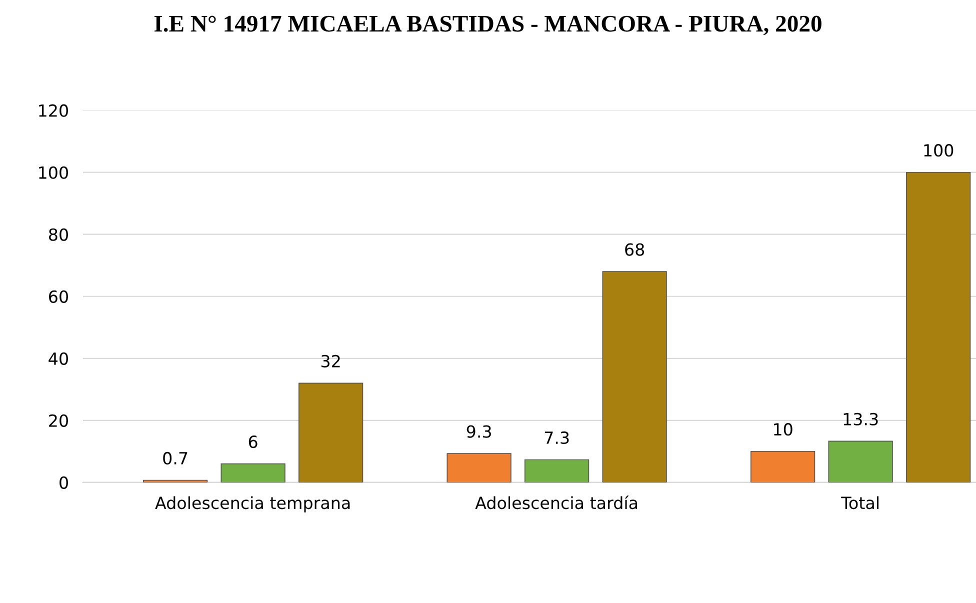 The image size is (976, 603). Describe the element at coordinates (58, 358) in the screenshot. I see `y-tick-label: 40` at that location.